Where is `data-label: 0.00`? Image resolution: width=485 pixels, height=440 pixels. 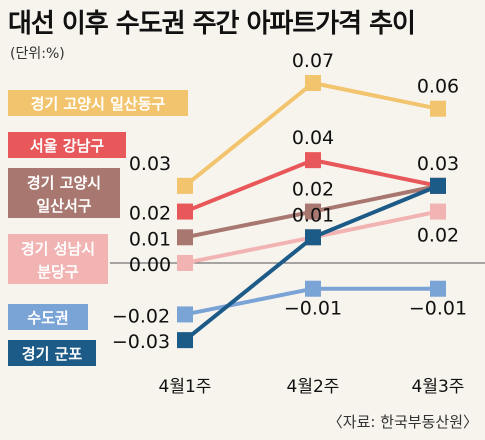 data-label: 0.00 is located at coordinates (150, 265).